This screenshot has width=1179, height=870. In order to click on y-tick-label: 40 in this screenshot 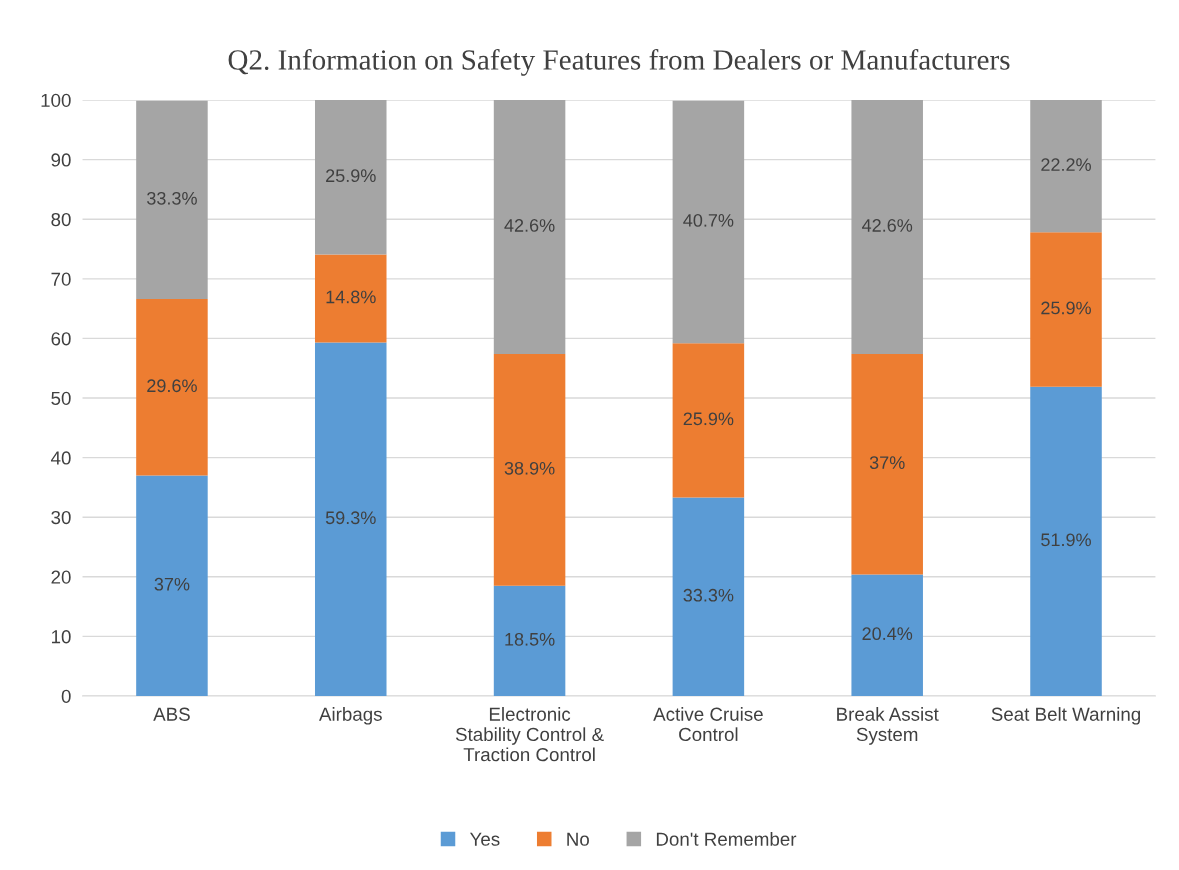, I will do `click(61, 458)`.